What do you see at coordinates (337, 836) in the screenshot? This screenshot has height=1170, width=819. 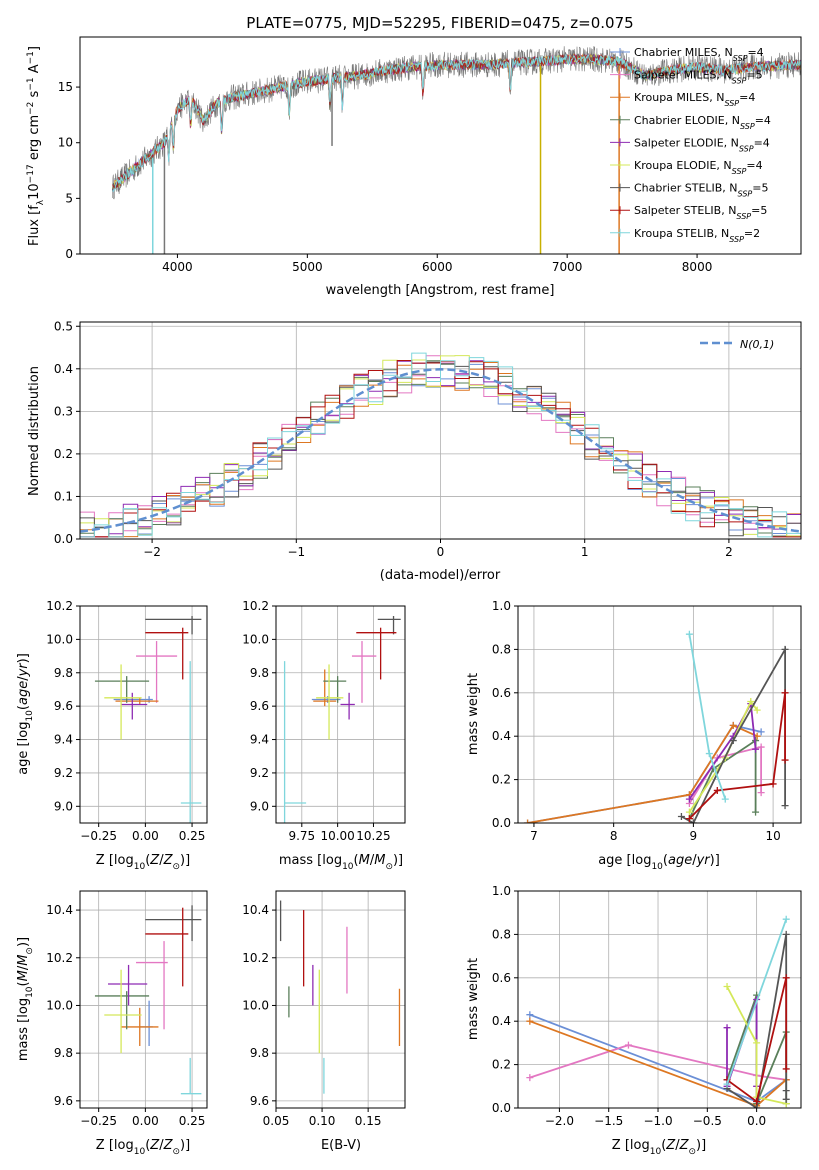 I see `x-tick-label: 10.00` at bounding box center [337, 836].